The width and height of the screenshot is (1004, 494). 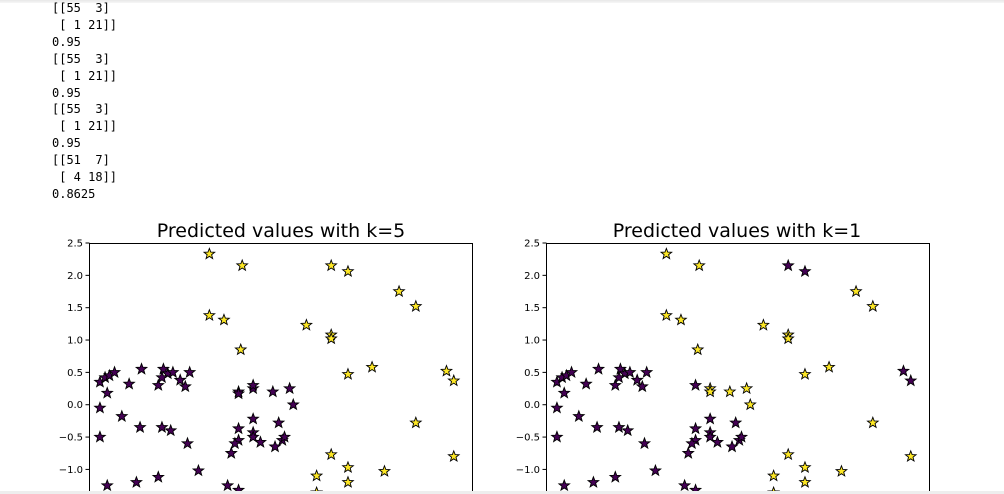 I want to click on output-line: 0.8625, so click(x=74, y=193).